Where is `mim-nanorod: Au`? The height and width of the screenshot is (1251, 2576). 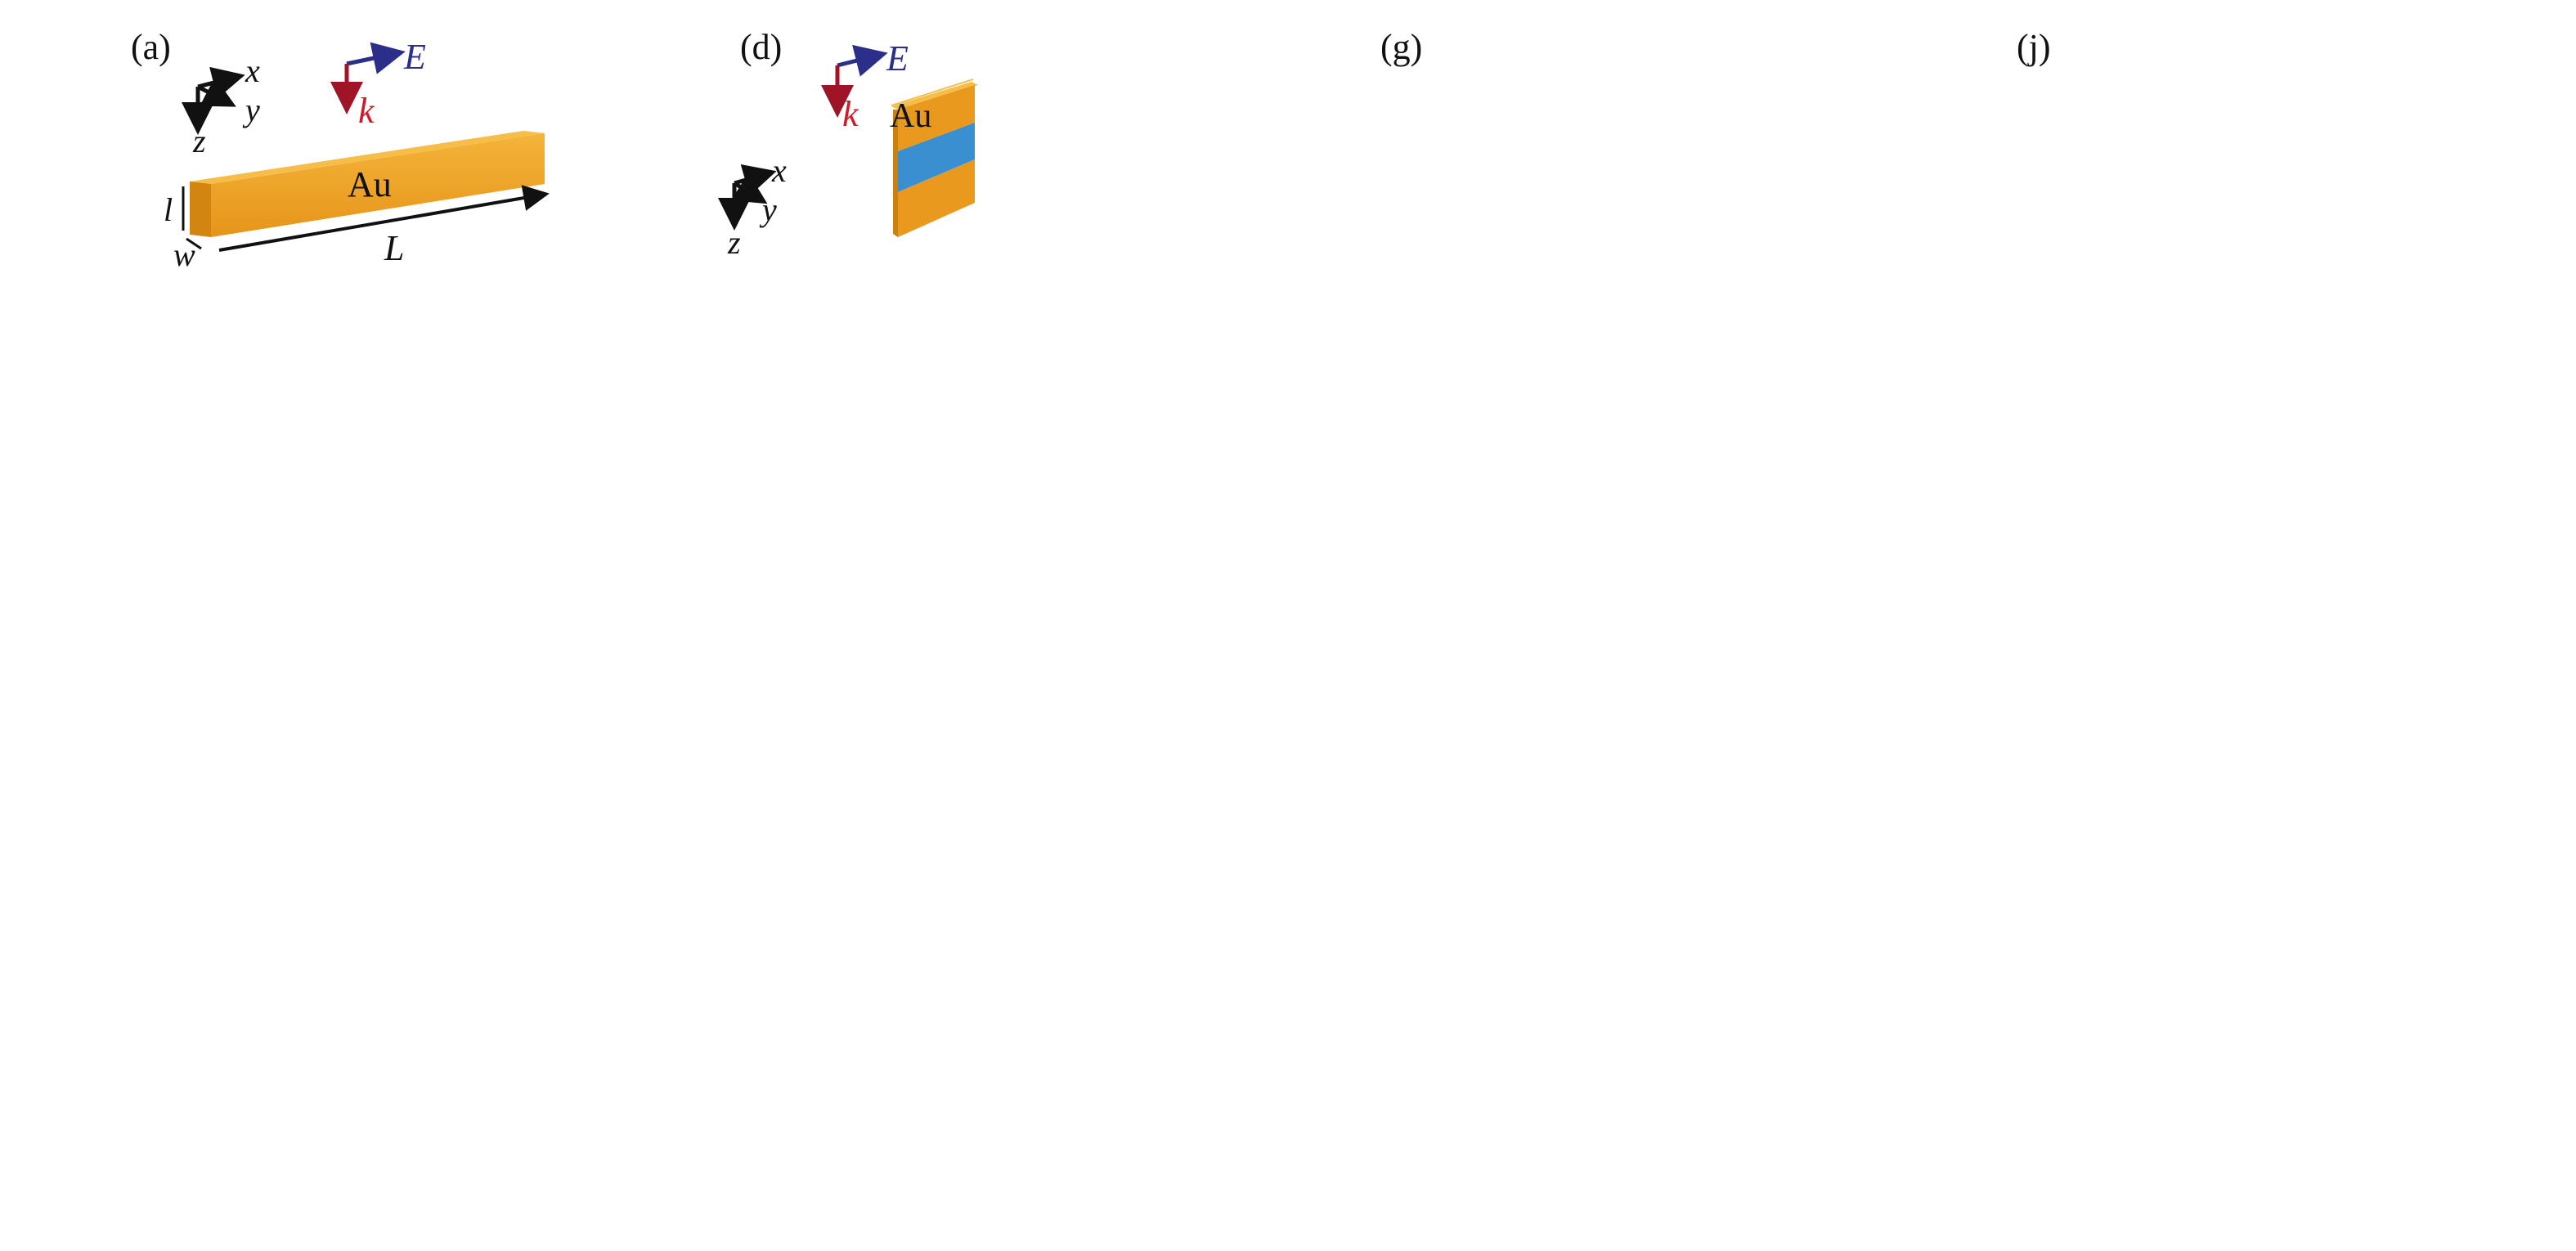 mim-nanorod: Au is located at coordinates (934, 157).